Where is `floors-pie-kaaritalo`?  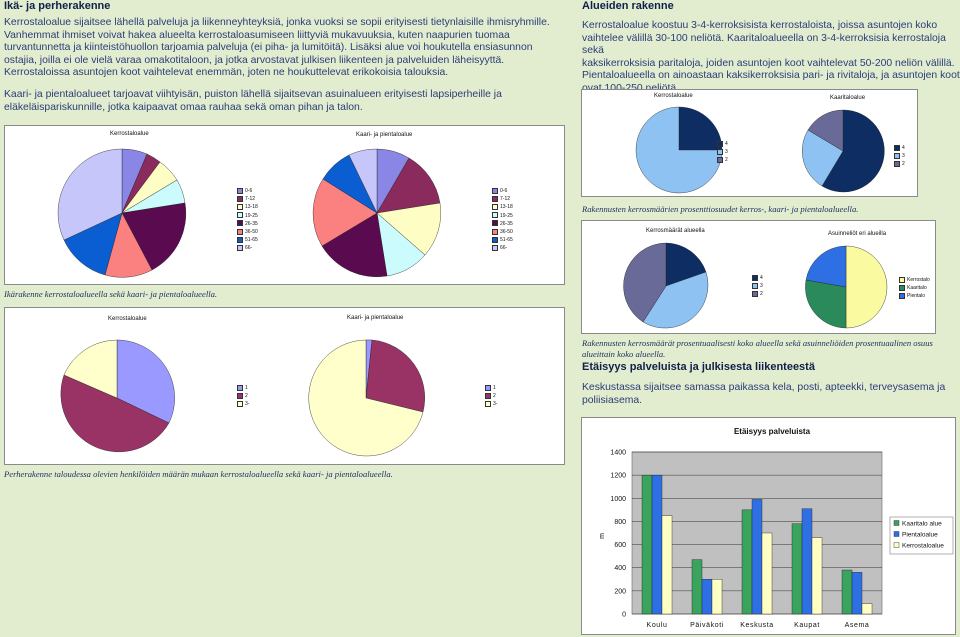 floors-pie-kaaritalo is located at coordinates (843, 151).